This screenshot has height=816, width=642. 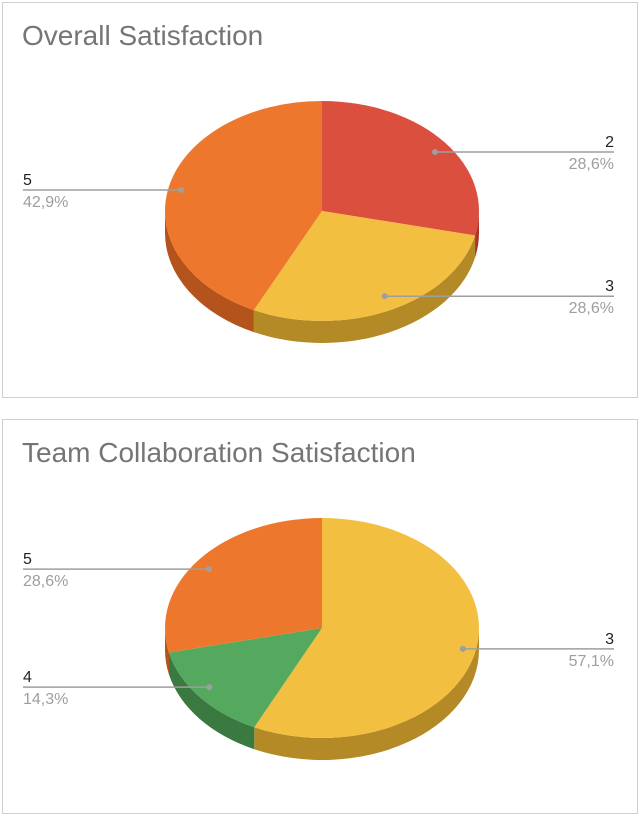 I want to click on slice-label-4: 4, so click(x=27, y=677).